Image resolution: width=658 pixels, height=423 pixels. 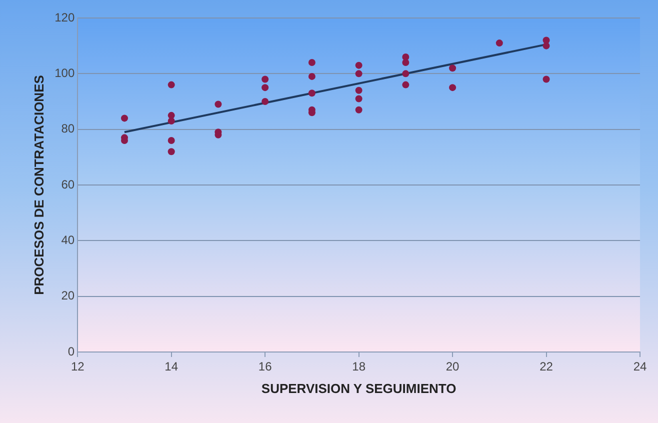 What do you see at coordinates (64, 73) in the screenshot?
I see `y-tick-label: 100` at bounding box center [64, 73].